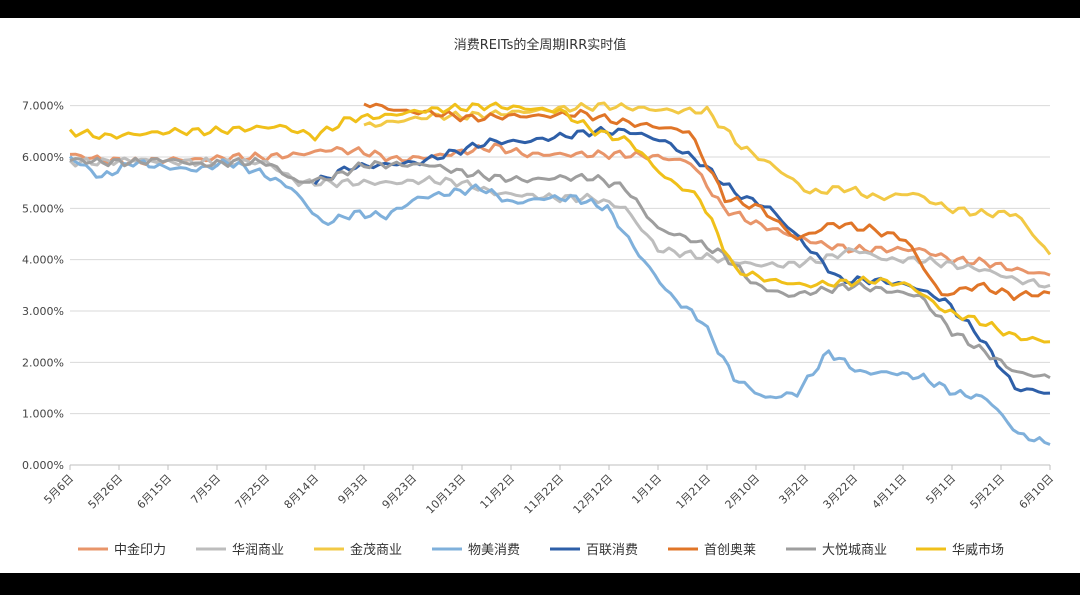  I want to click on x-tick-label: 10月13日, so click(446, 494).